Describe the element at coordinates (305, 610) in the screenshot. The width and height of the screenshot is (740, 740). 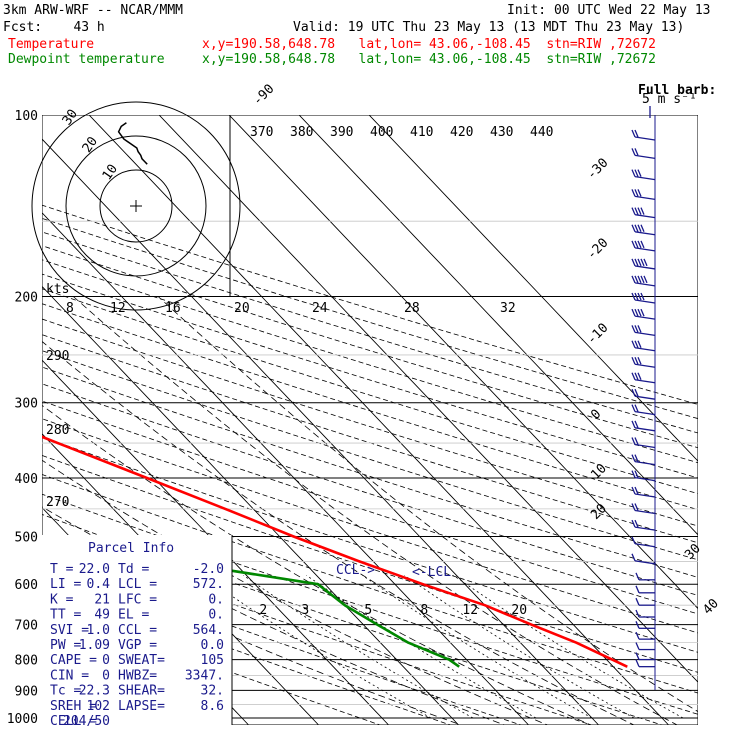
I see `mixing-ratio-label: 3` at that location.